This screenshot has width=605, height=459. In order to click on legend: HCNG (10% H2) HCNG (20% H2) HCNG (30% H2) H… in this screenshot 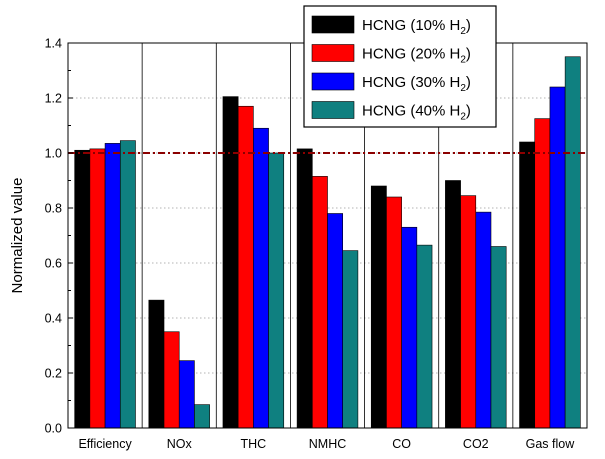, I will do `click(400, 66)`.